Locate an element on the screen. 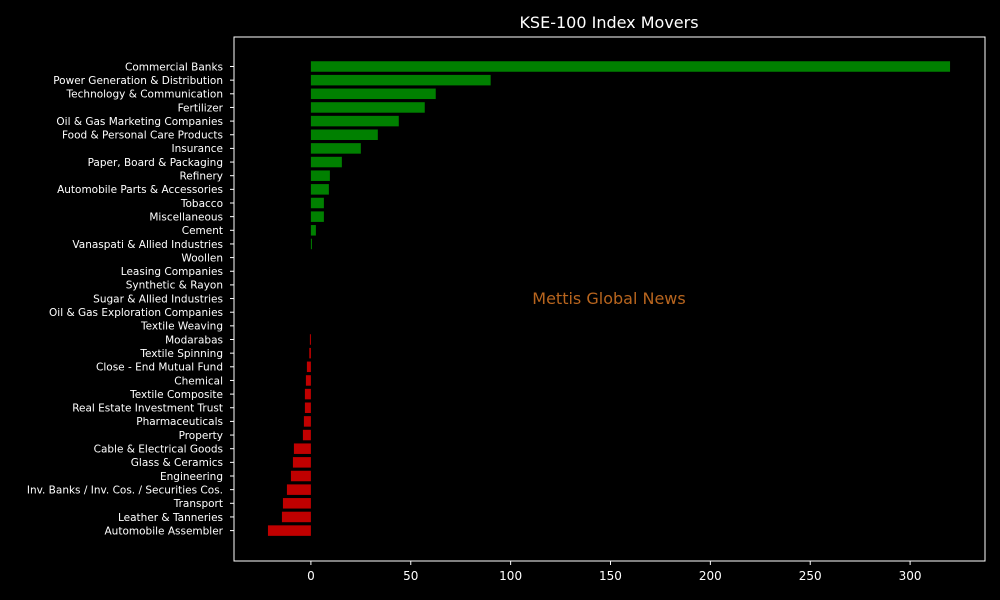 The image size is (1000, 600). category-label: Automobile Parts & Accessories is located at coordinates (140, 190).